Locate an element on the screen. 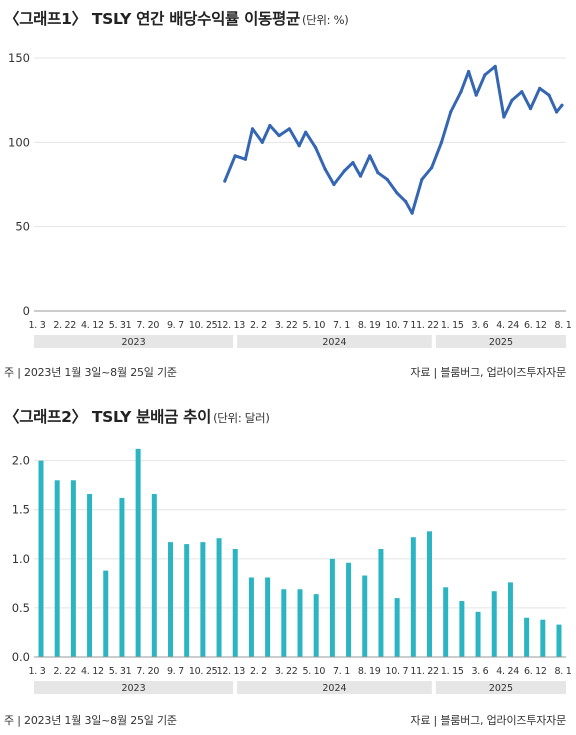  x-tick-label: 6. 12 is located at coordinates (535, 325).